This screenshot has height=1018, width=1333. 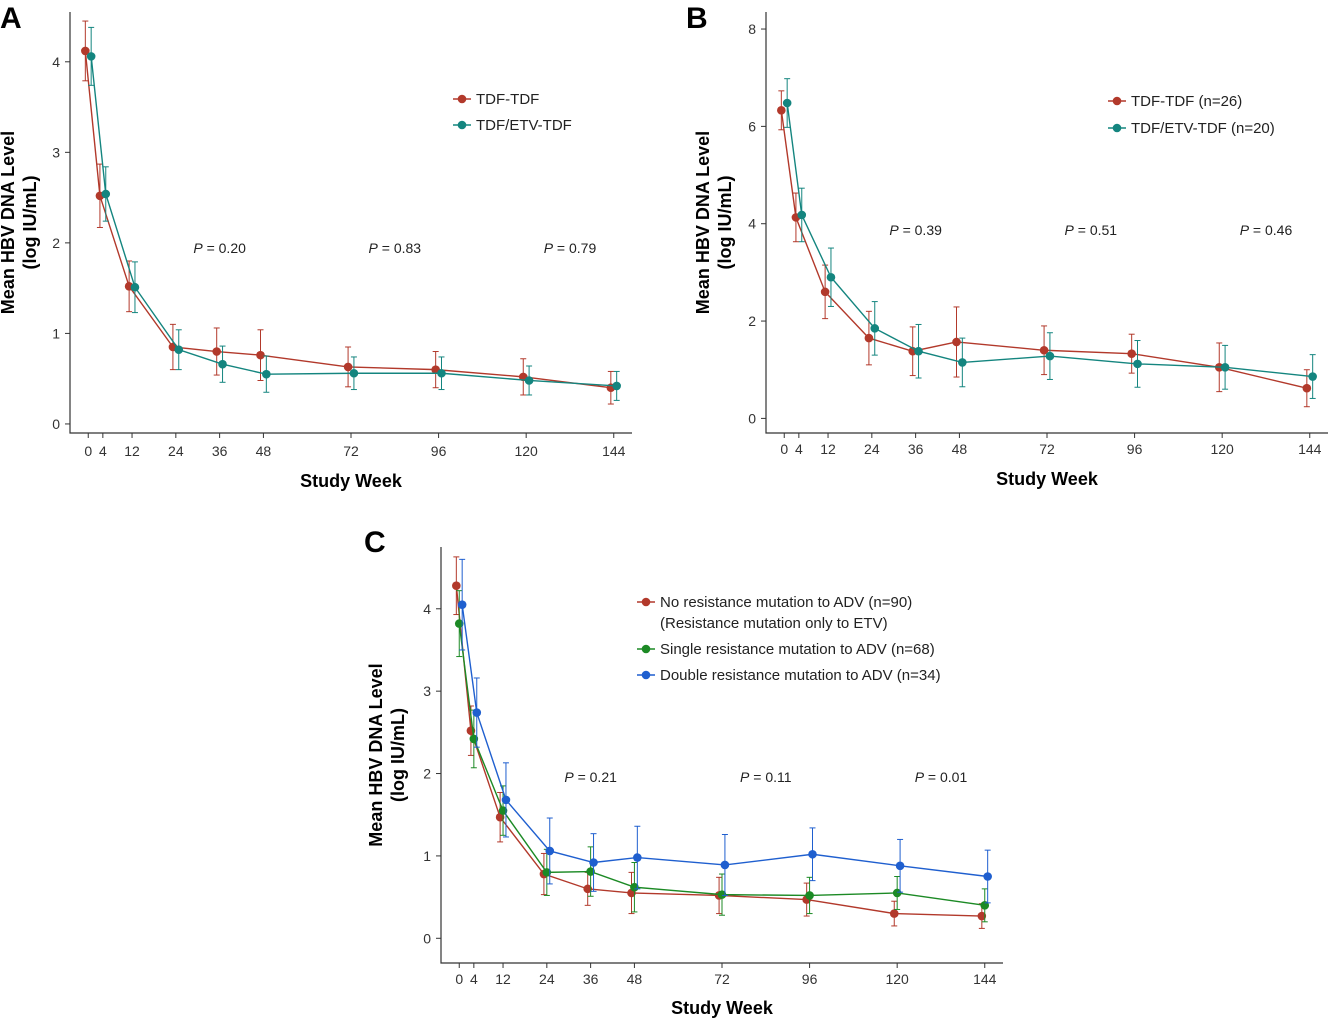 What do you see at coordinates (786, 602) in the screenshot?
I see `legend-label: No resistance mutation to ADV (n=90)` at bounding box center [786, 602].